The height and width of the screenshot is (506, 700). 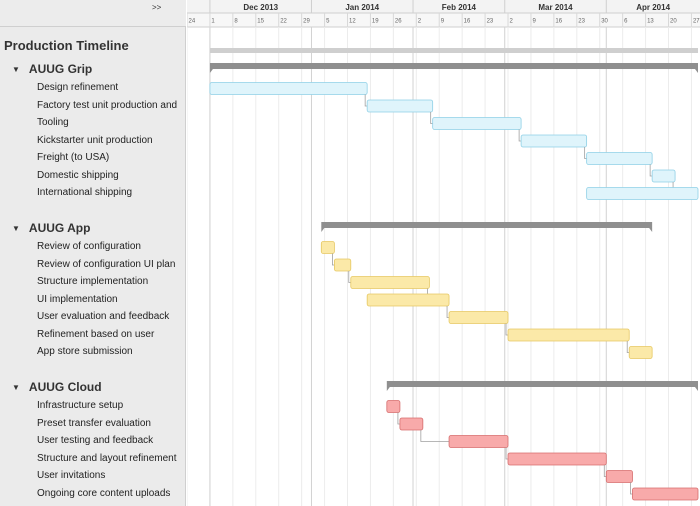 I want to click on week-tick-label: 29, so click(x=306, y=22).